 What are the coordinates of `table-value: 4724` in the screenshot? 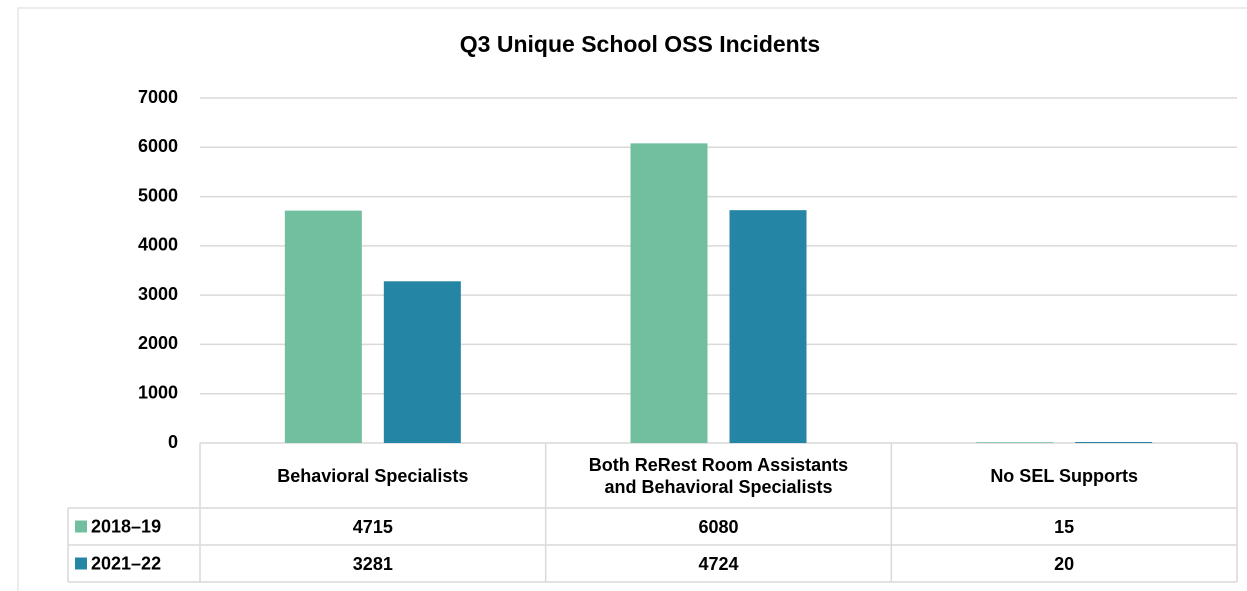 It's located at (719, 563).